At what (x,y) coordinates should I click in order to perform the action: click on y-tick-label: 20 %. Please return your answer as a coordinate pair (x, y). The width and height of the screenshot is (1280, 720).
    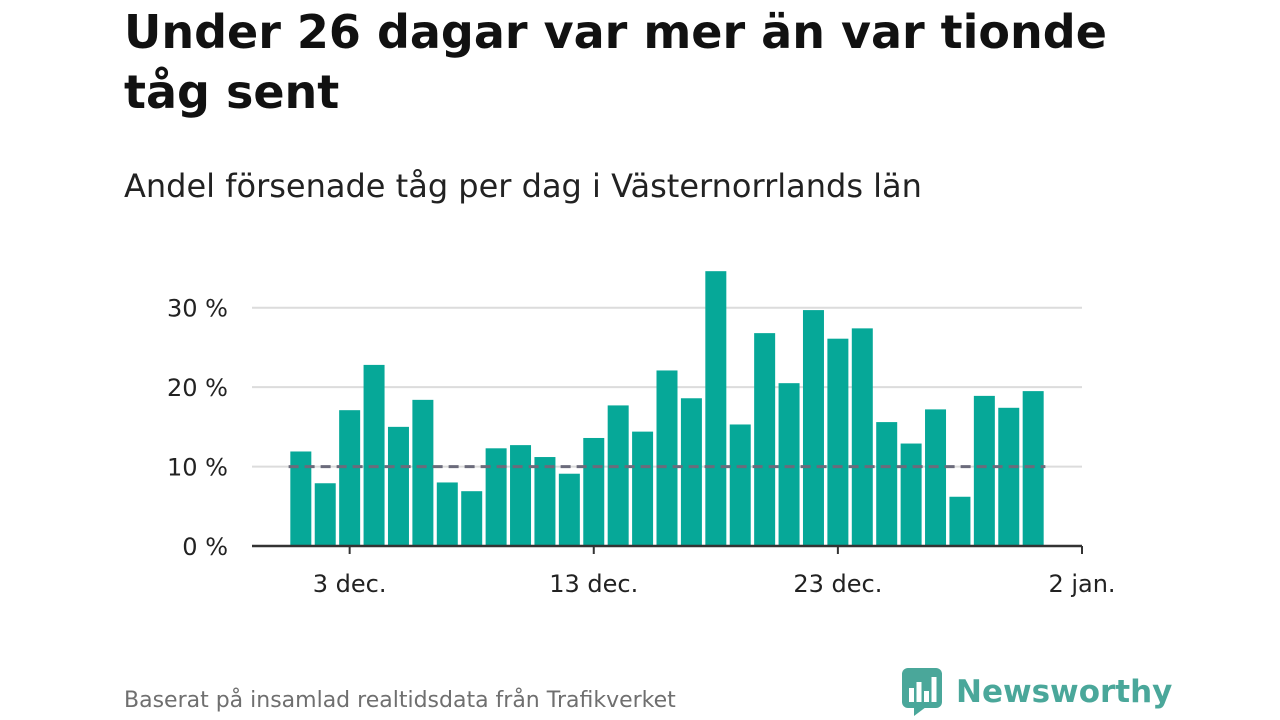
    Looking at the image, I should click on (197, 388).